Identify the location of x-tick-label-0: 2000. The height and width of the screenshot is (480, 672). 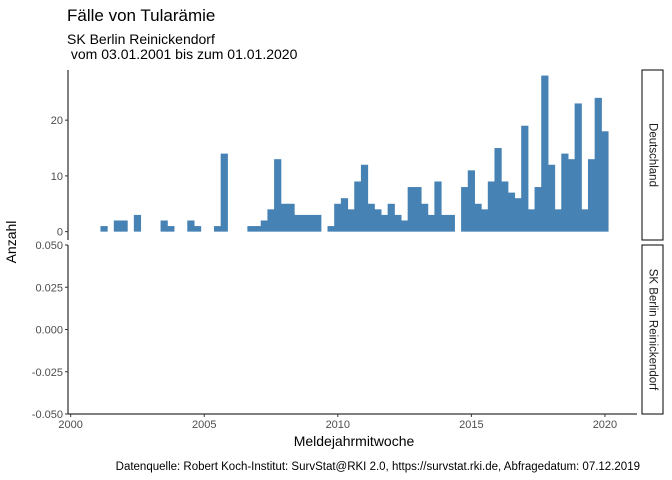
(70, 425).